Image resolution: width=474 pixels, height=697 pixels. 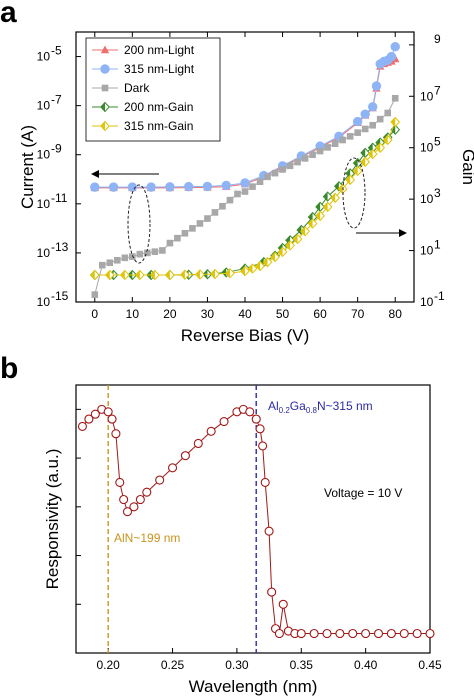 I want to click on a-ytick-exp: -11, so click(x=59, y=198).